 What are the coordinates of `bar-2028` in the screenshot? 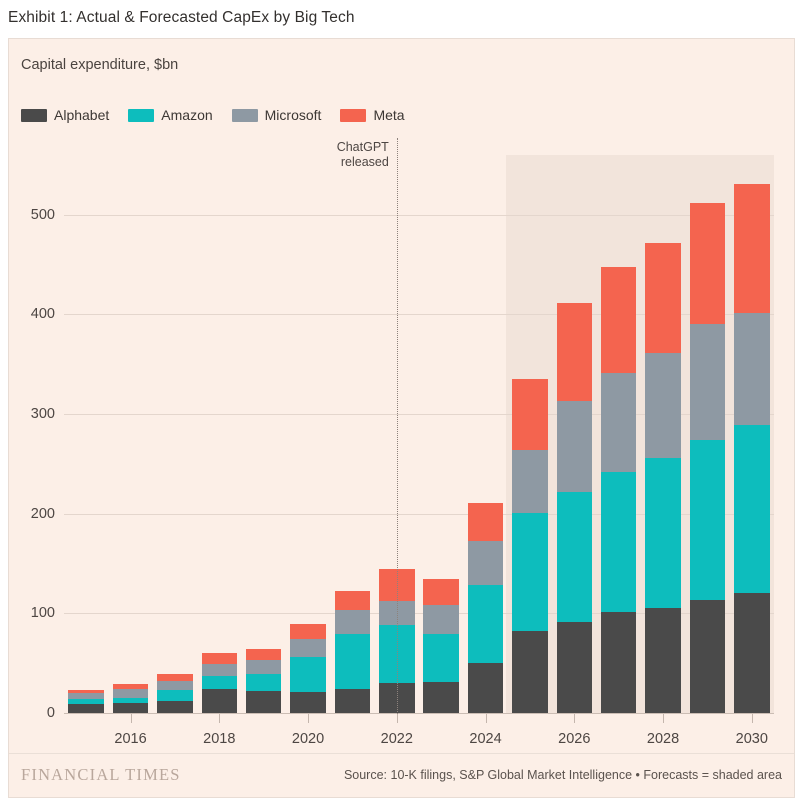 It's located at (663, 478).